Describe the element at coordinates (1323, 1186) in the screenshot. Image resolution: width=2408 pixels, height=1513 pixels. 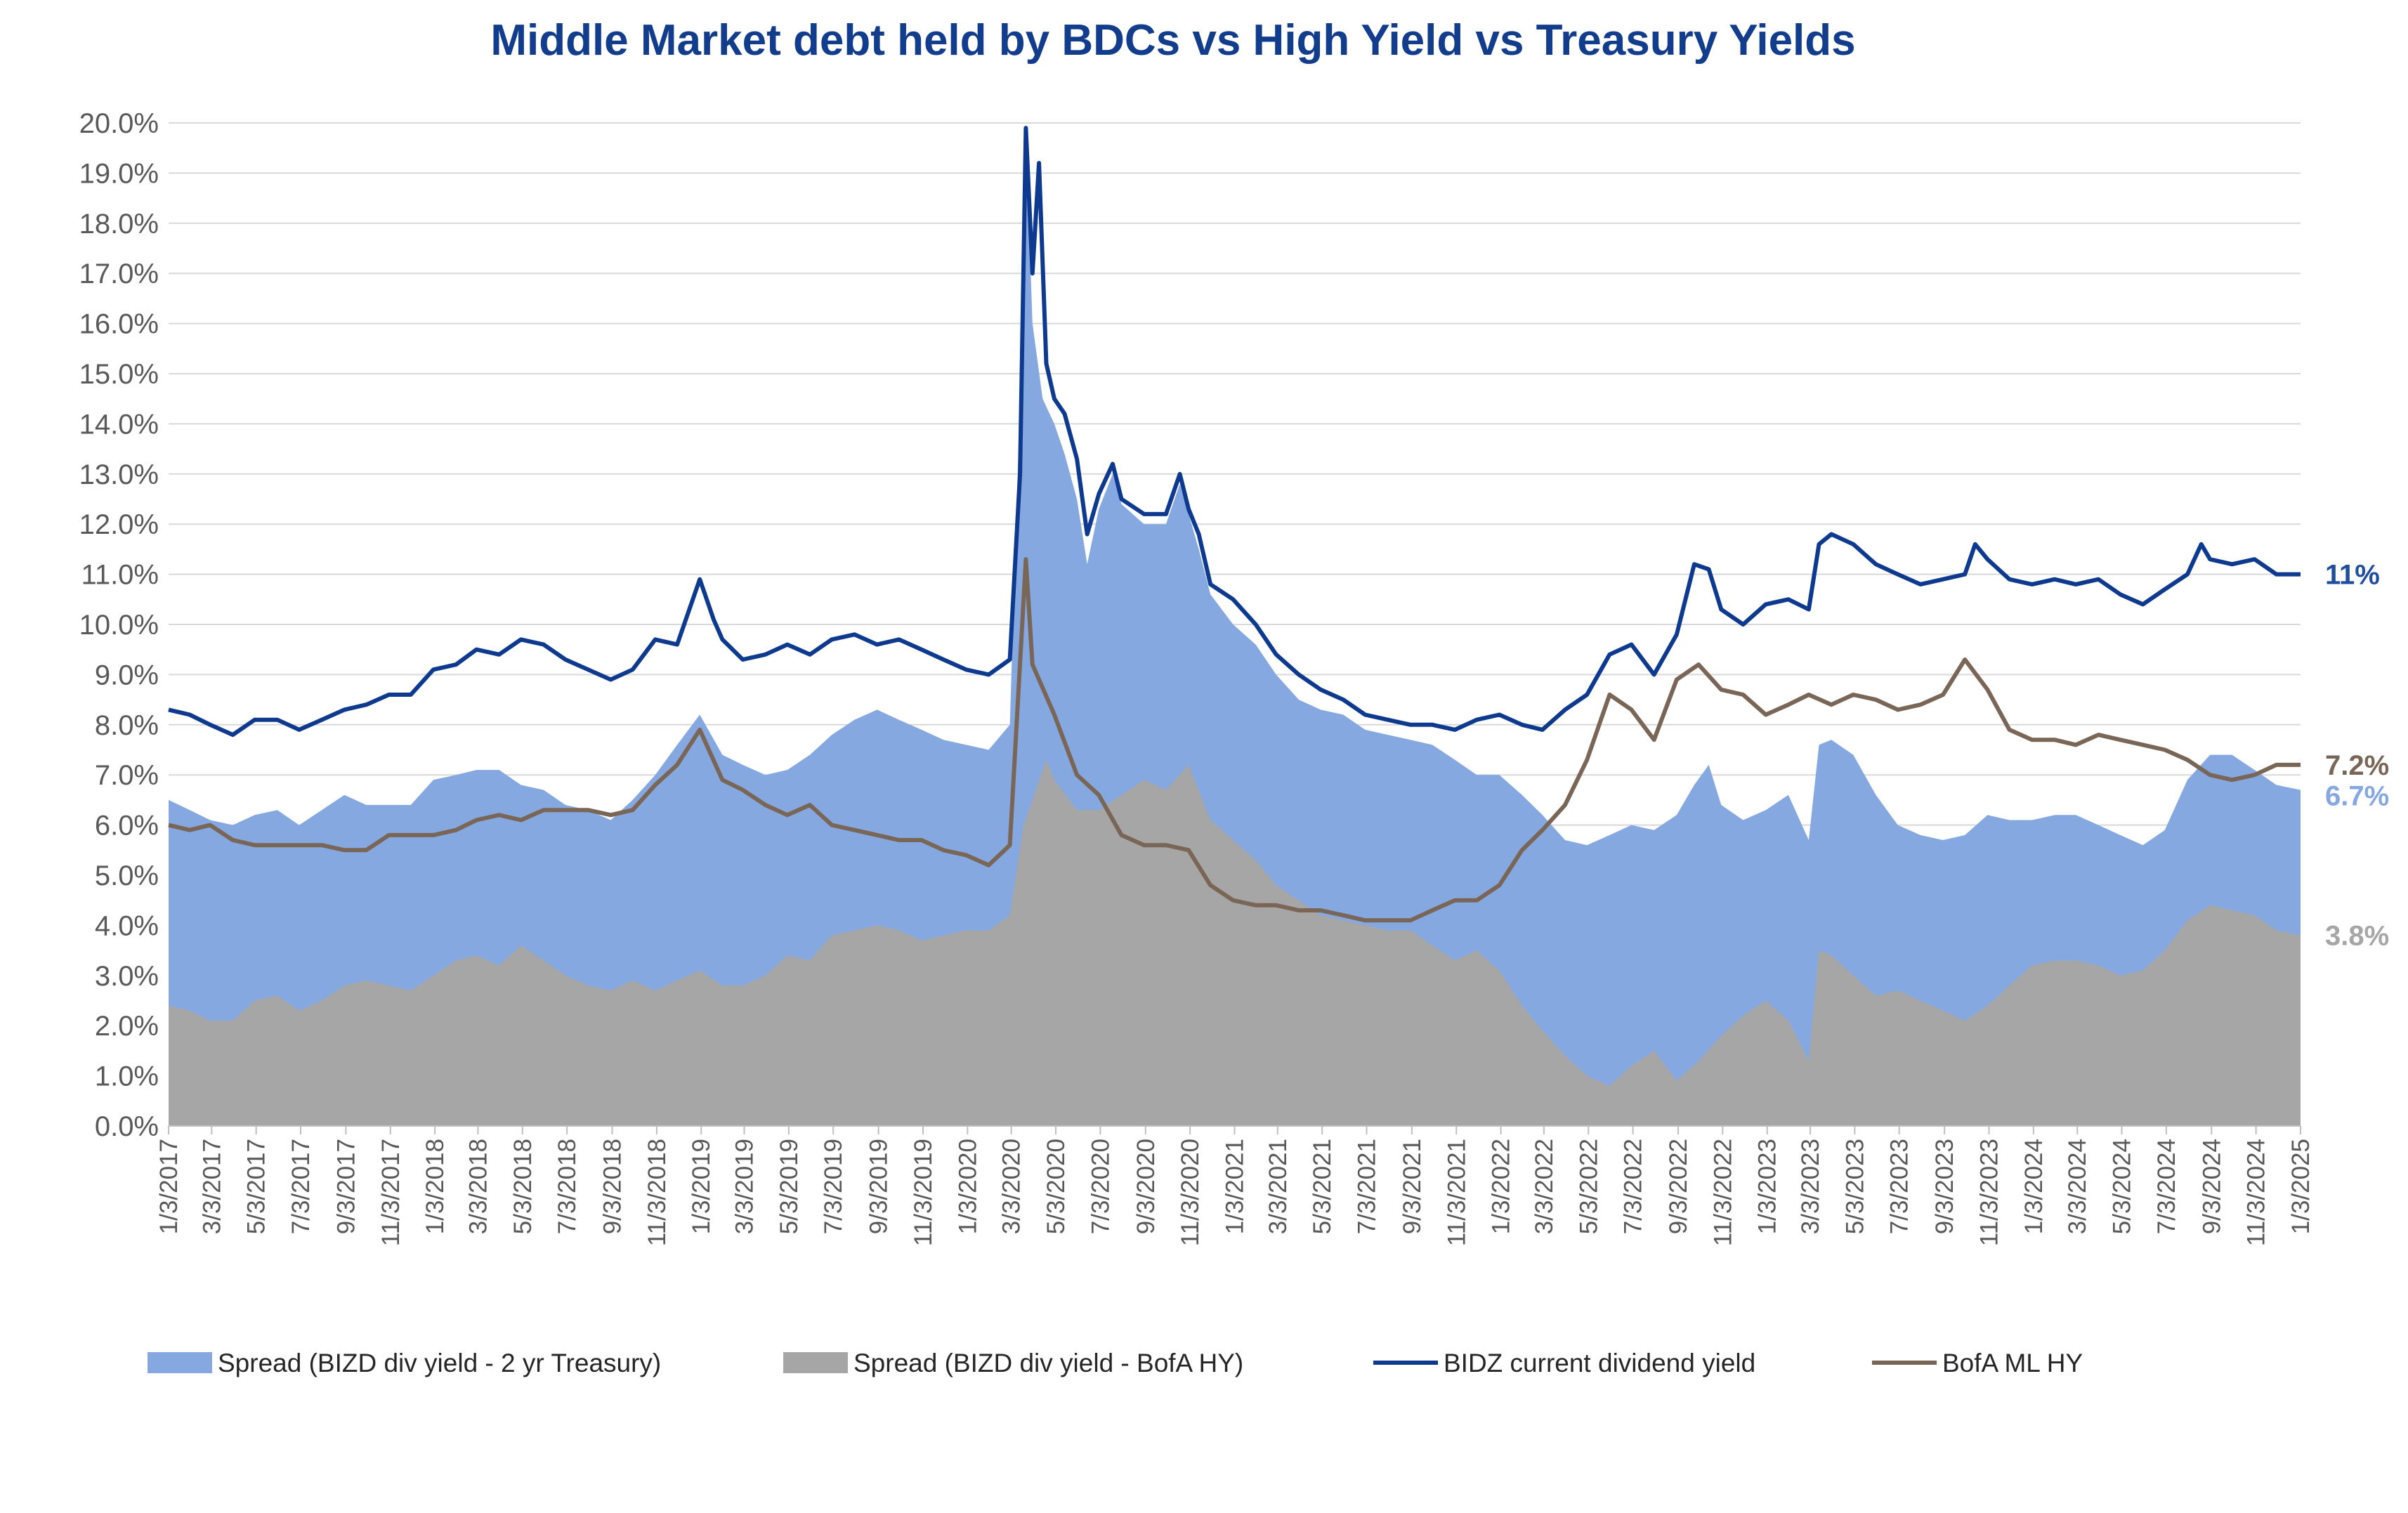
I see `x-tick-label: 5/3/2021` at that location.